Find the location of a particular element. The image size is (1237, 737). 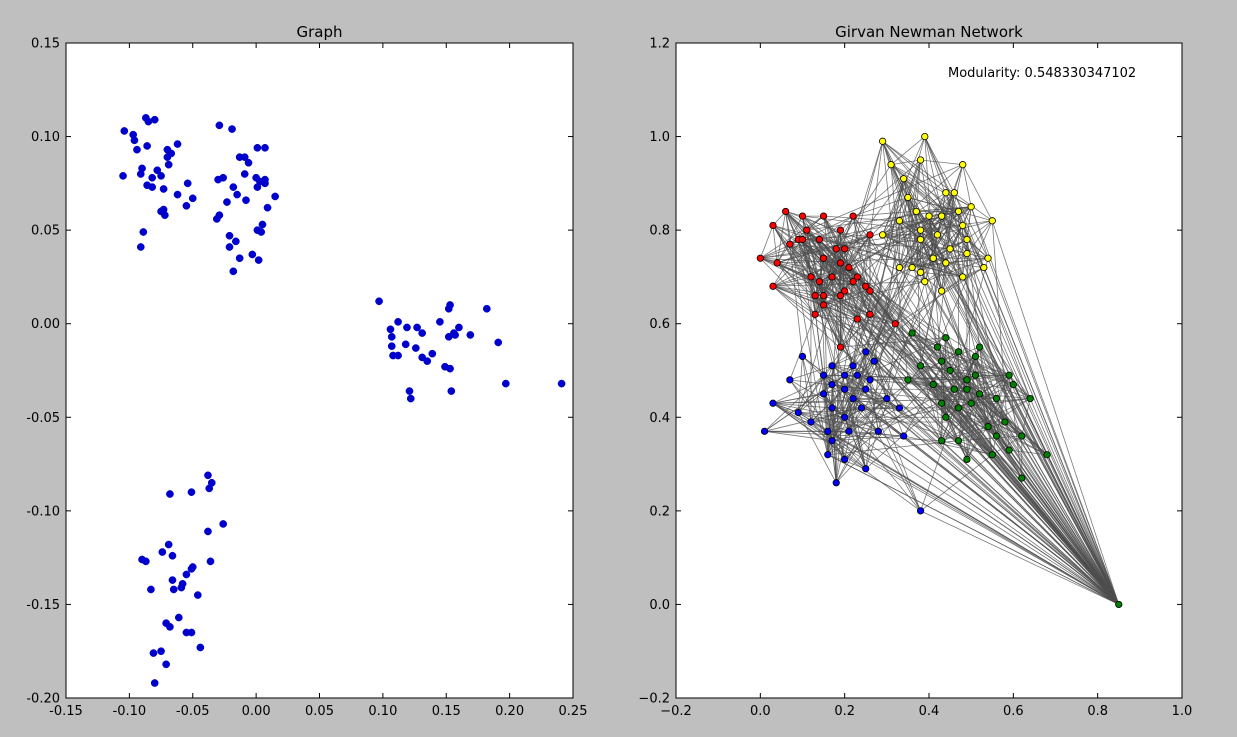

network-y-tick-label: 0.4 is located at coordinates (659, 418).